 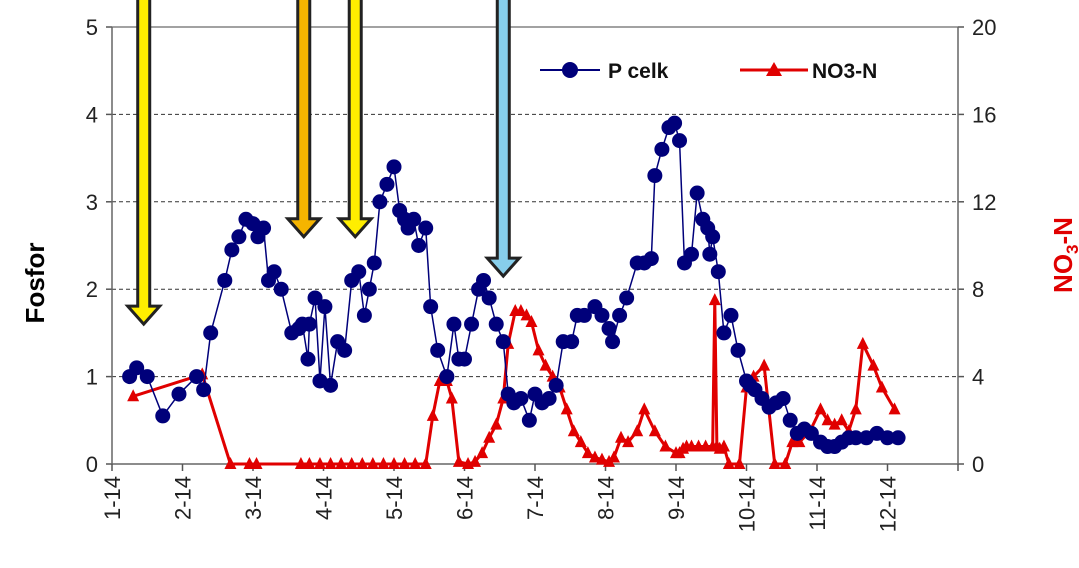 What do you see at coordinates (324, 498) in the screenshot?
I see `x-tick-label: 4-14` at bounding box center [324, 498].